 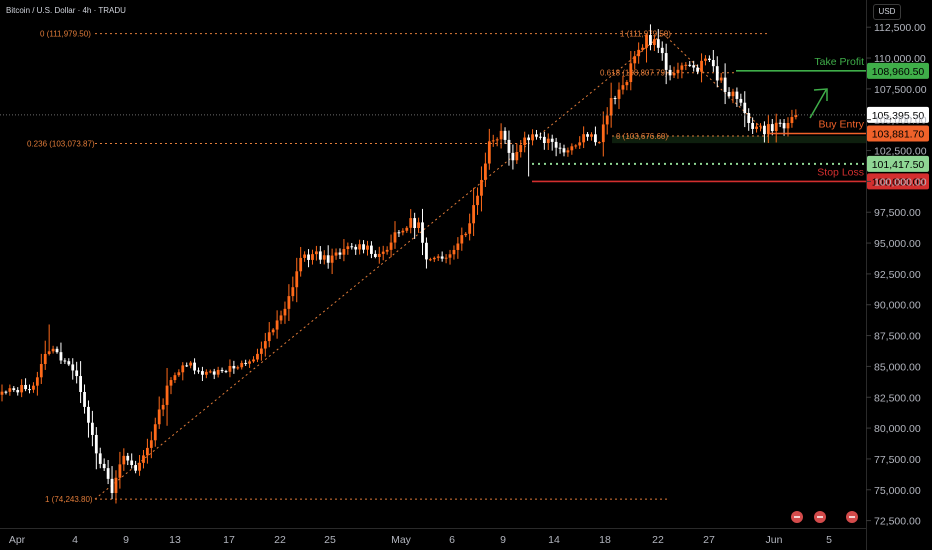 What do you see at coordinates (900, 182) in the screenshot?
I see `price-tick-label: 100,000.00` at bounding box center [900, 182].